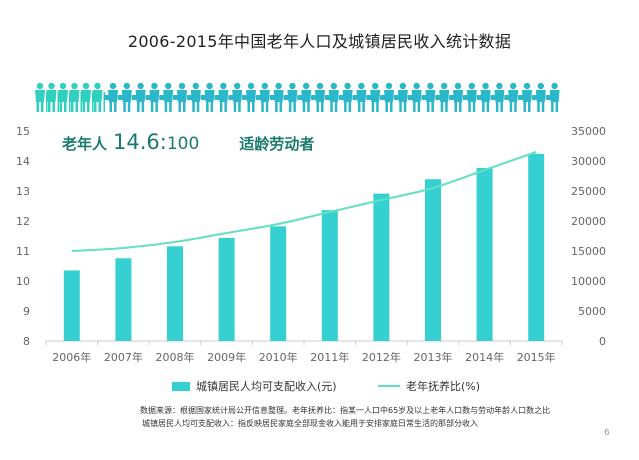 The height and width of the screenshot is (460, 639). What do you see at coordinates (26, 341) in the screenshot?
I see `left-axis-tick-label: 8` at bounding box center [26, 341].